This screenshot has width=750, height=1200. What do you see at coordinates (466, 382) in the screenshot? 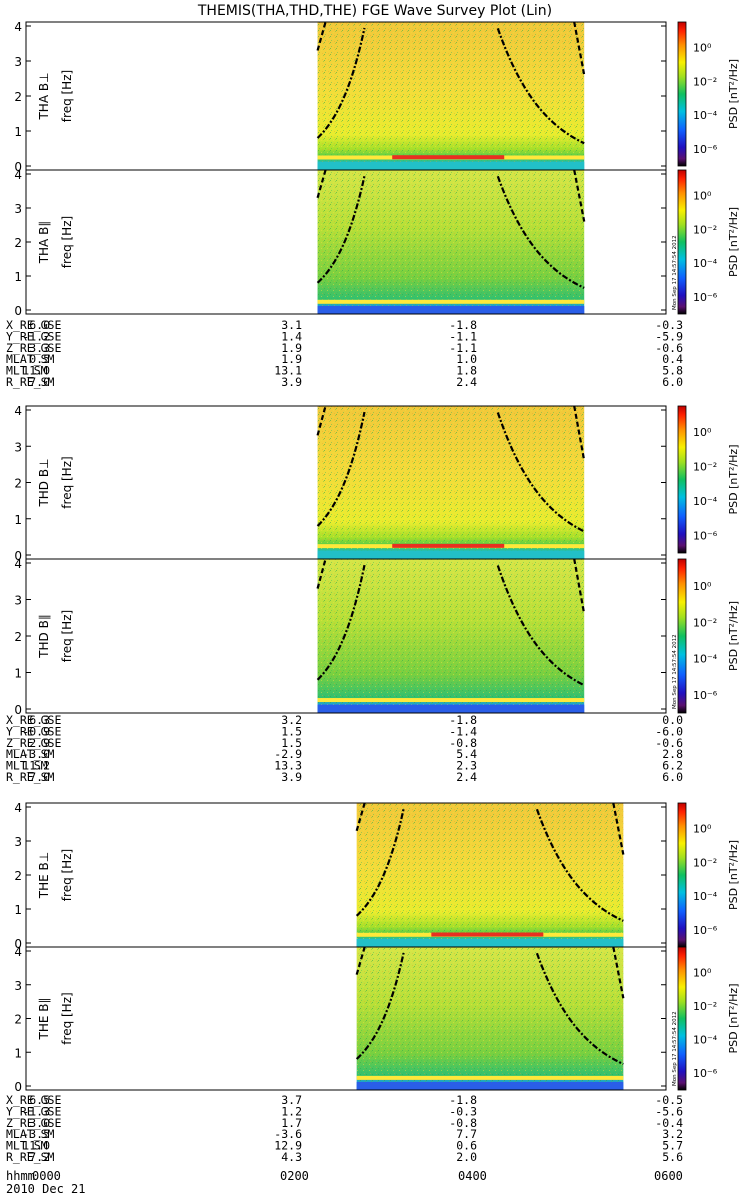
I see `ephemeris-value: 2.4` at bounding box center [466, 382].